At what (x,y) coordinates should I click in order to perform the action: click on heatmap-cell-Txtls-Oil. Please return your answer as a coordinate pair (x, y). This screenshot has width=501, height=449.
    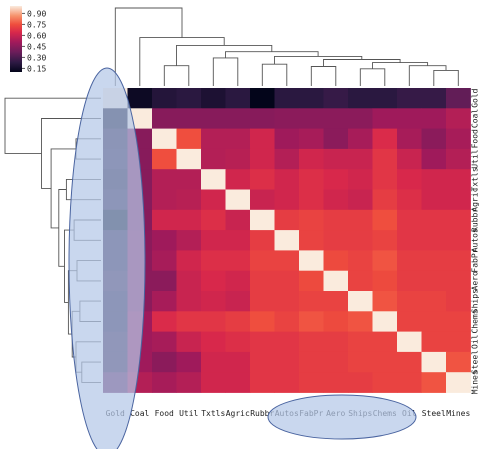
    Looking at the image, I should click on (409, 179).